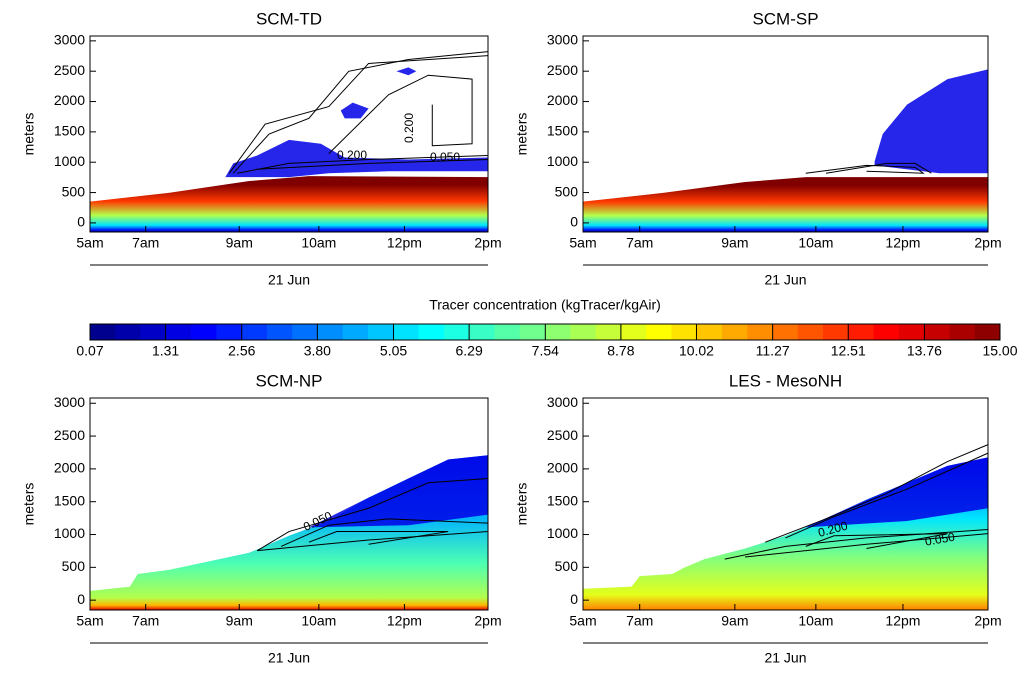  I want to click on x-tick-label: 10am, so click(815, 243).